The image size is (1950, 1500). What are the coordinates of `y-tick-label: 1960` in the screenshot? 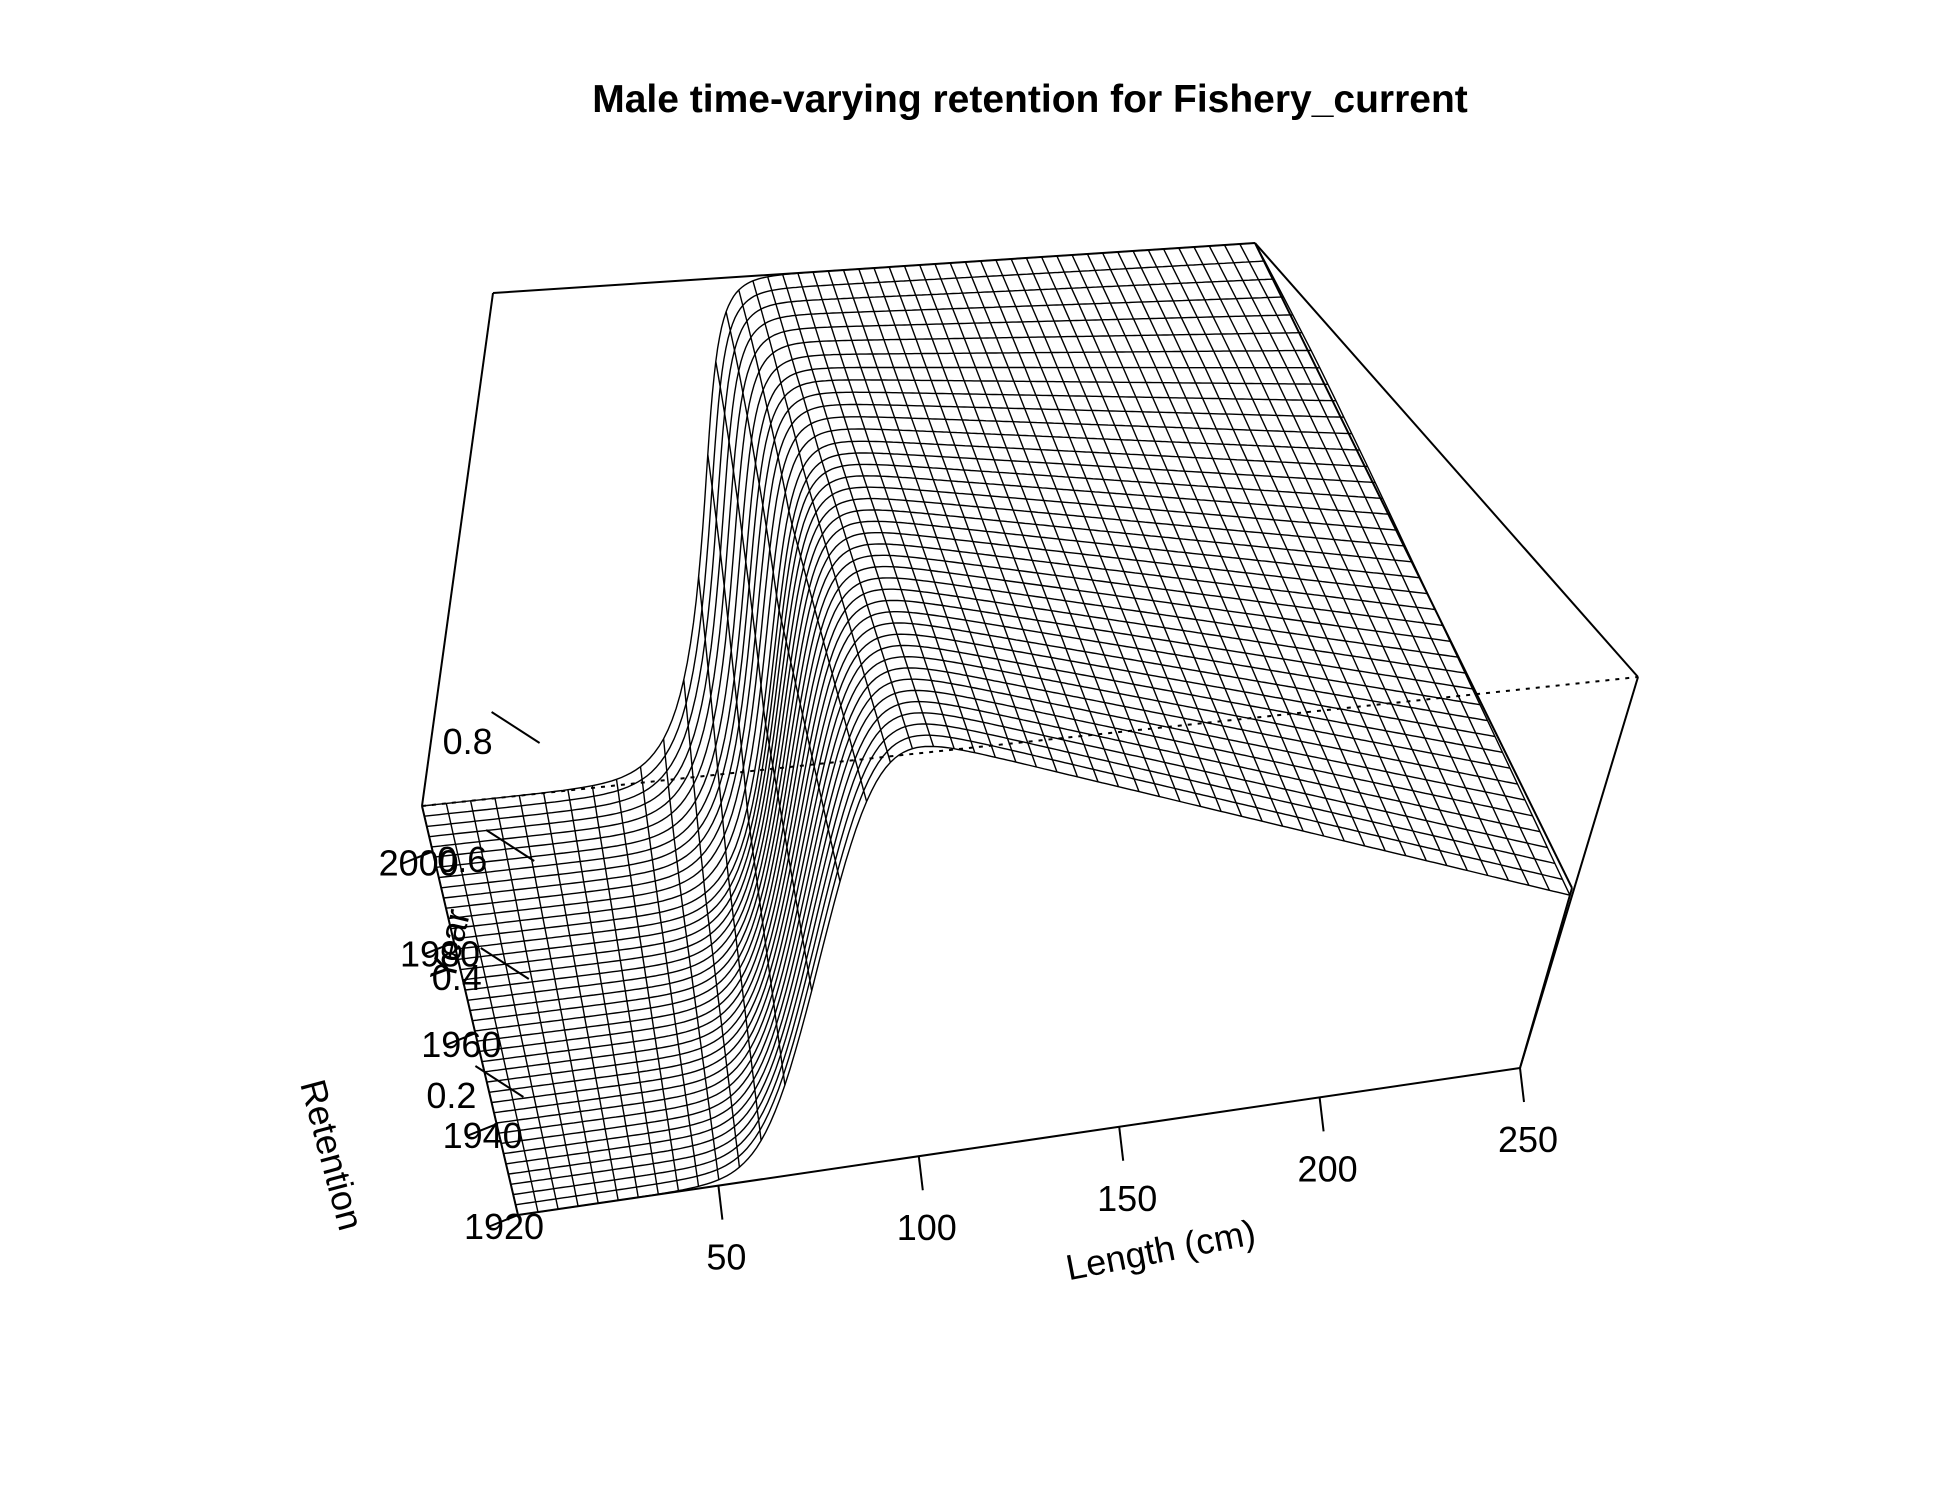 It's located at (461, 1044).